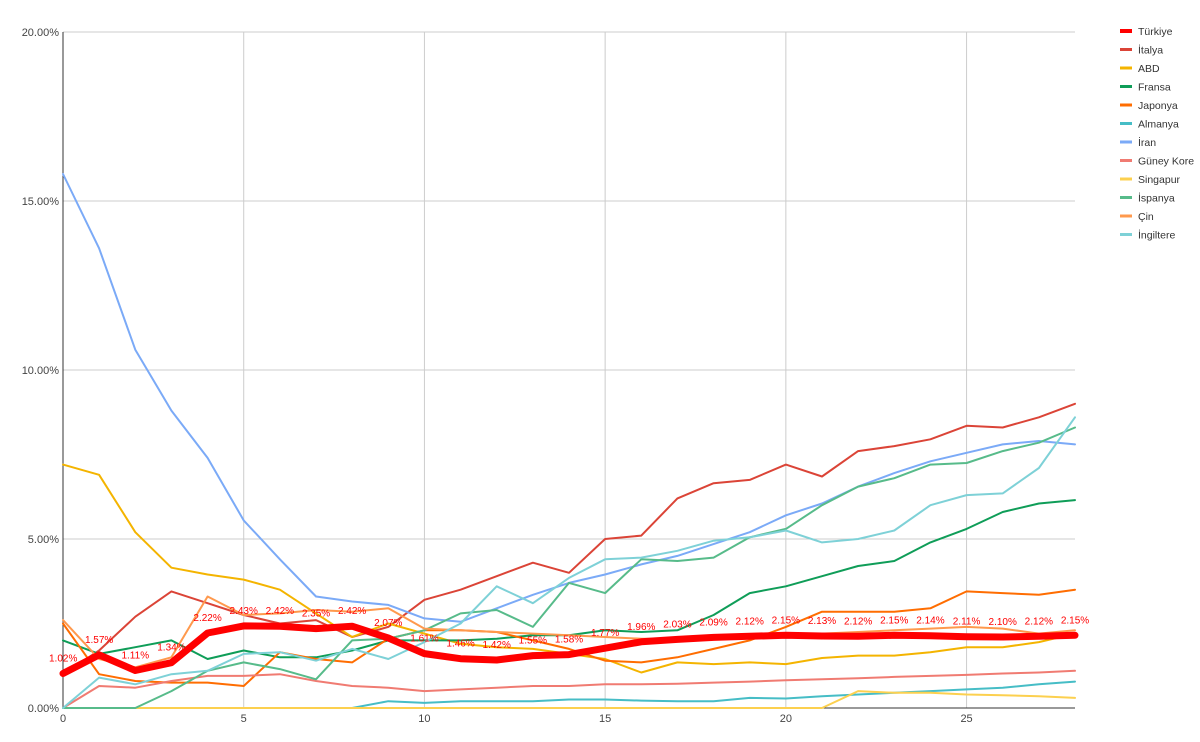 This screenshot has height=742, width=1200. I want to click on legend-label: İran, so click(1147, 142).